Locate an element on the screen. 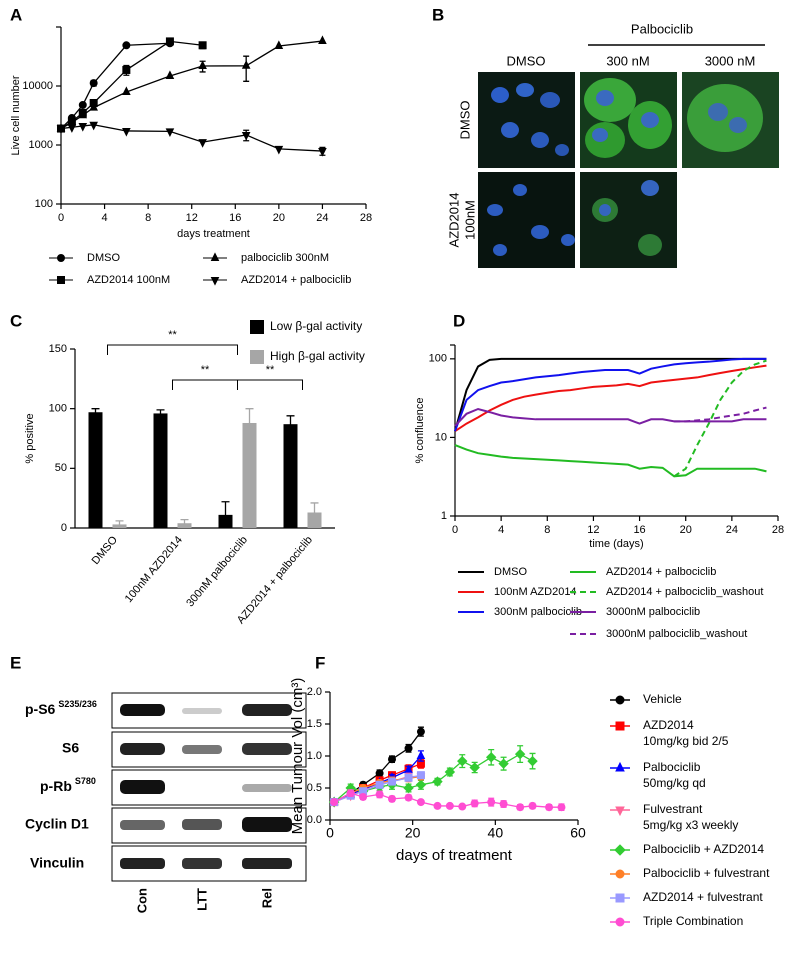 This screenshot has width=800, height=961. y-tick-label: 1.0 is located at coordinates (314, 756).